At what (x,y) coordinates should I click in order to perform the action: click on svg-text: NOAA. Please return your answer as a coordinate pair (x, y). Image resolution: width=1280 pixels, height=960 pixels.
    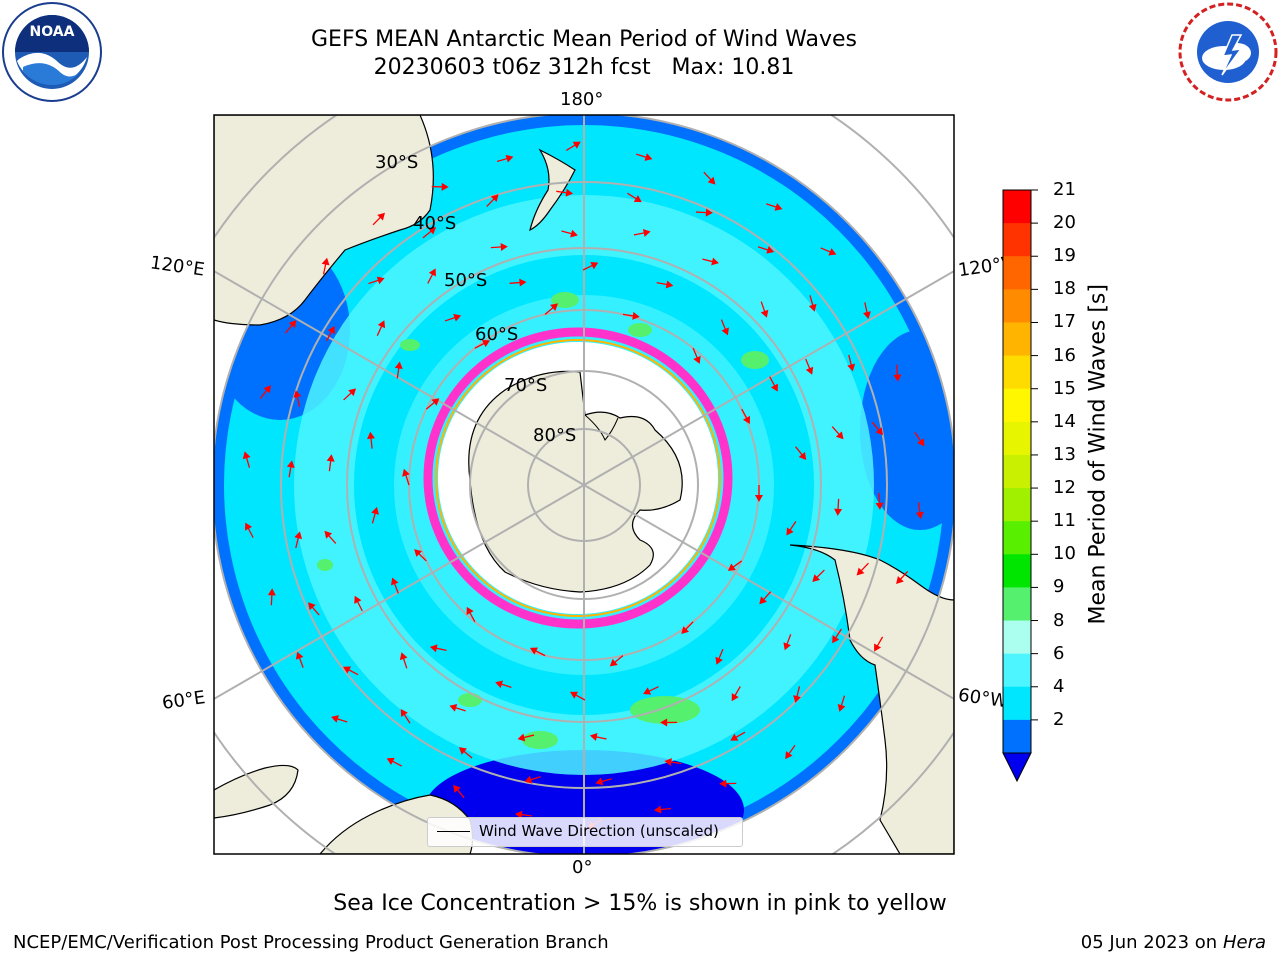
    Looking at the image, I should click on (52, 32).